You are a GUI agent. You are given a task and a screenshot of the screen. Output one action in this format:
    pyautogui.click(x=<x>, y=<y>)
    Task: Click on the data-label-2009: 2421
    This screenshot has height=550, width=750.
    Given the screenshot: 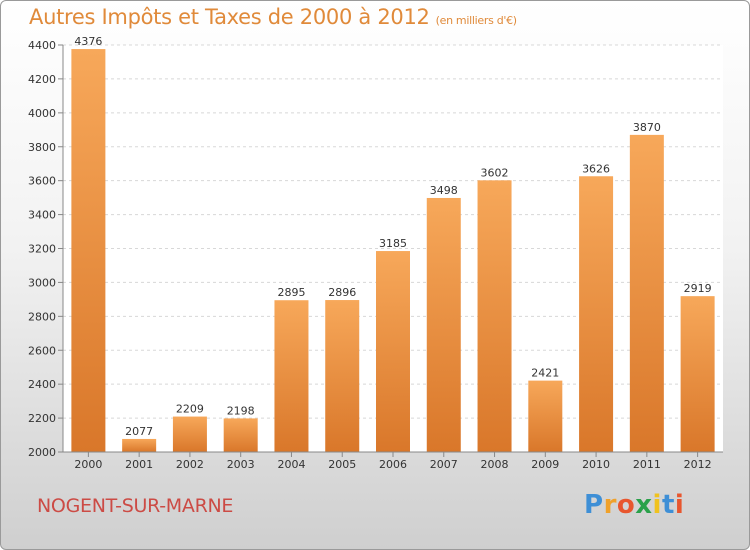 What is the action you would take?
    pyautogui.click(x=545, y=373)
    